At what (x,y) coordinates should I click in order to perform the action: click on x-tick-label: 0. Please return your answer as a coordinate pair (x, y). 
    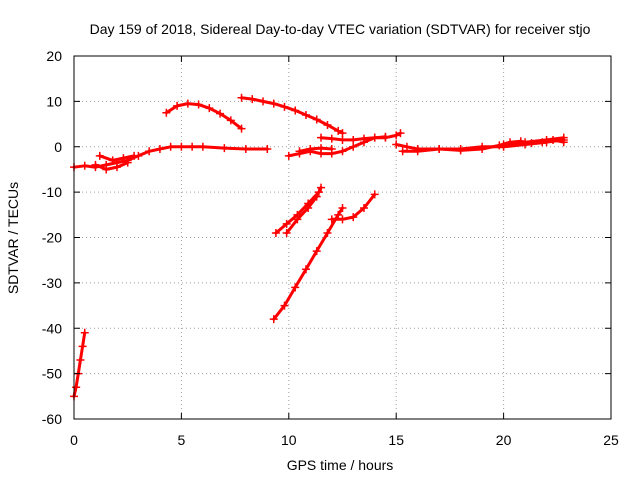
    Looking at the image, I should click on (74, 440).